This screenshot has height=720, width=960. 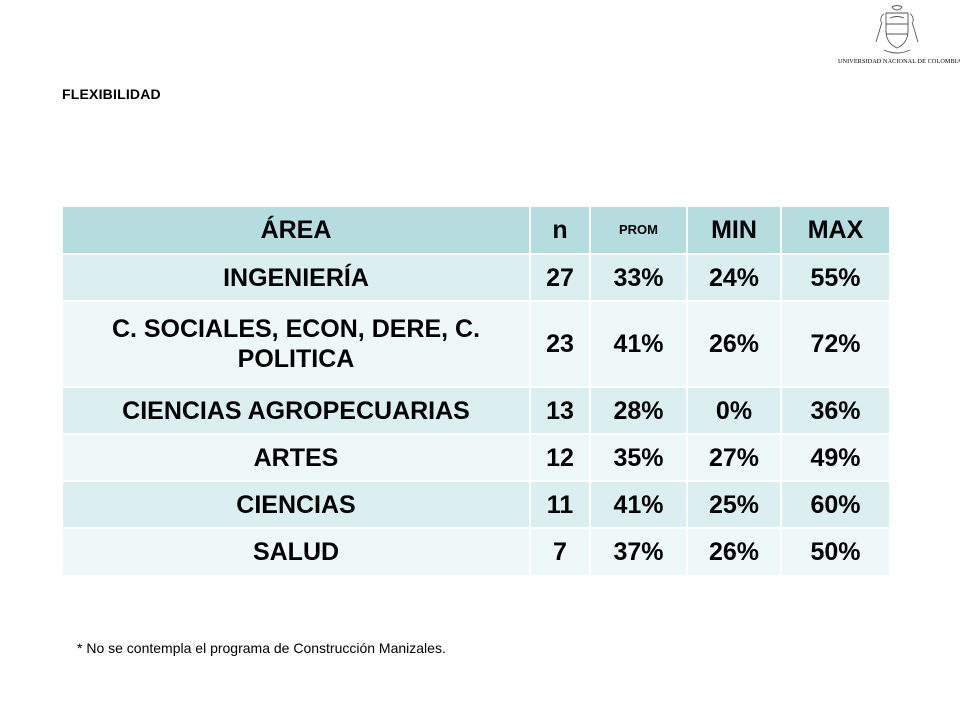 I want to click on cell-n: 12, so click(x=559, y=457).